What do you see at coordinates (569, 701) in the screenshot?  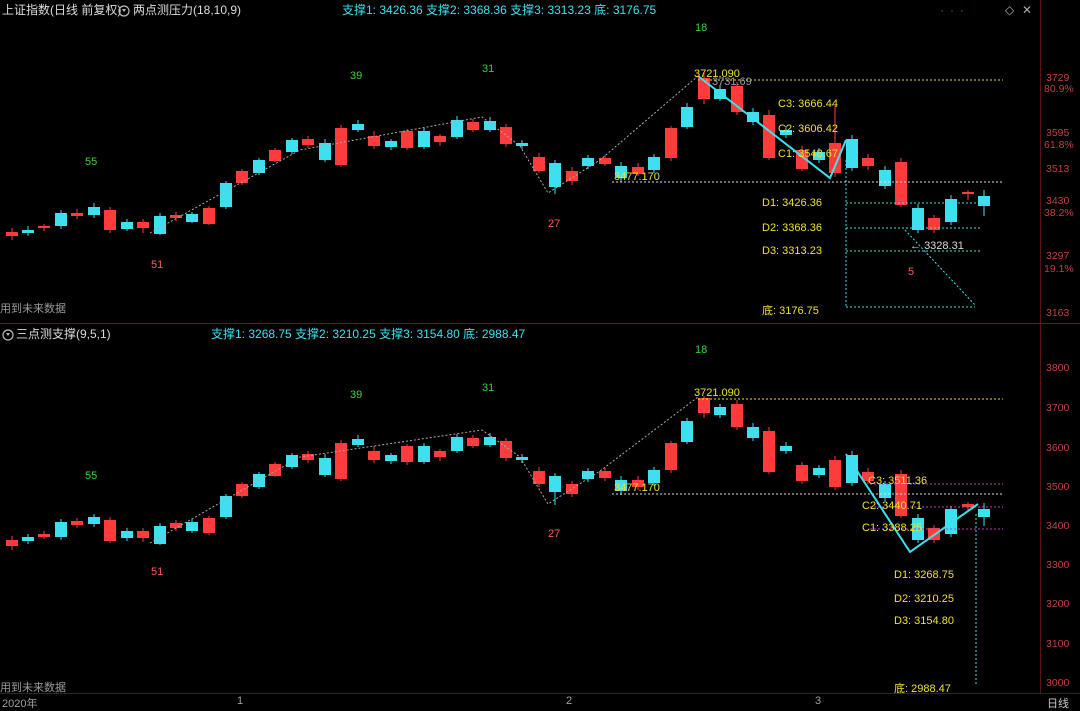 I see `time-axis-month: 2` at bounding box center [569, 701].